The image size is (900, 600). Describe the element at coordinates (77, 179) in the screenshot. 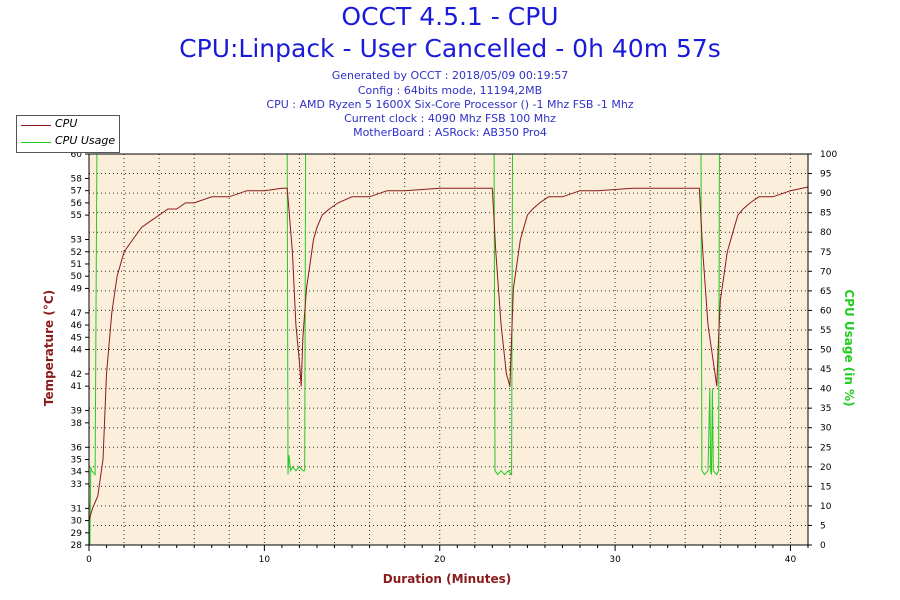

I see `y-tick-label: 58` at that location.